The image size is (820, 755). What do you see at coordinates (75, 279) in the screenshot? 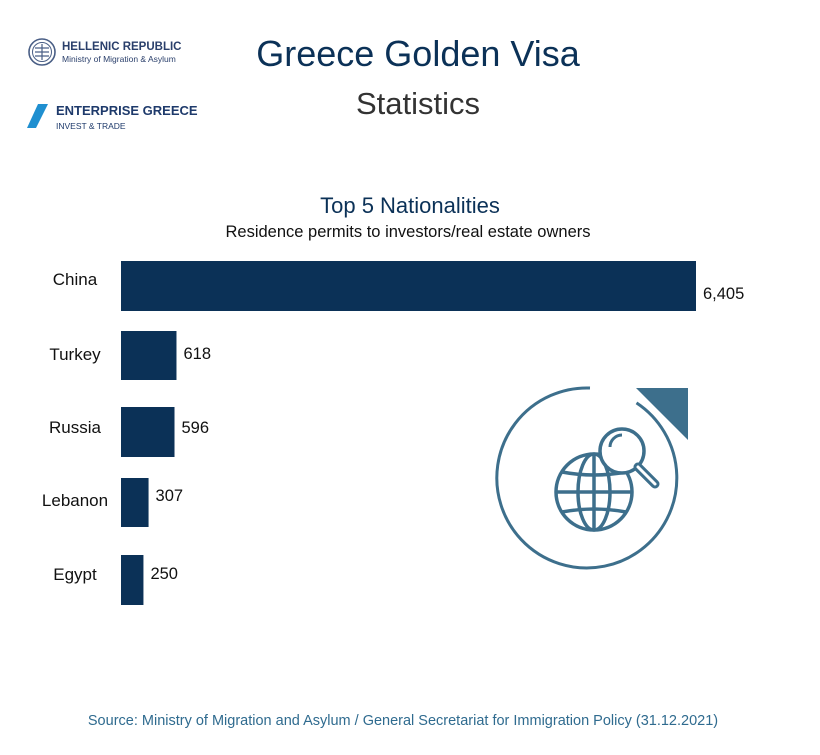
I see `category-label: China` at bounding box center [75, 279].